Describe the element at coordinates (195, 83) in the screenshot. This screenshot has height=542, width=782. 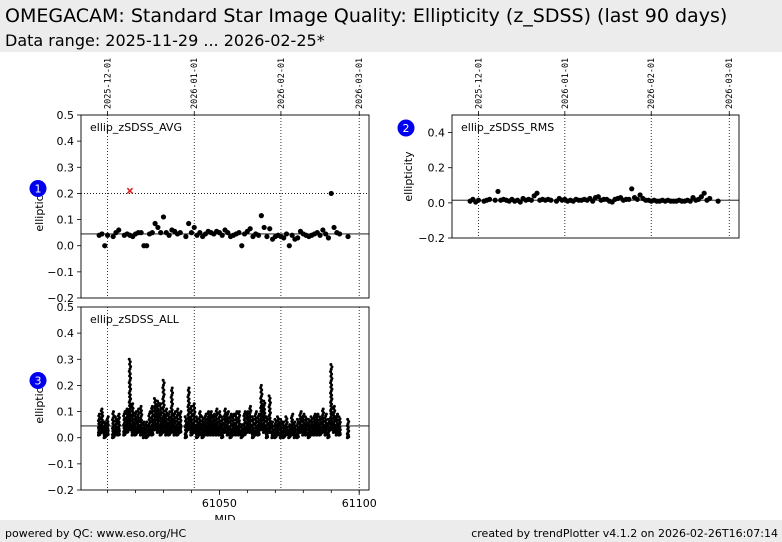
I see `date-tick-label: 2026-01-01` at that location.